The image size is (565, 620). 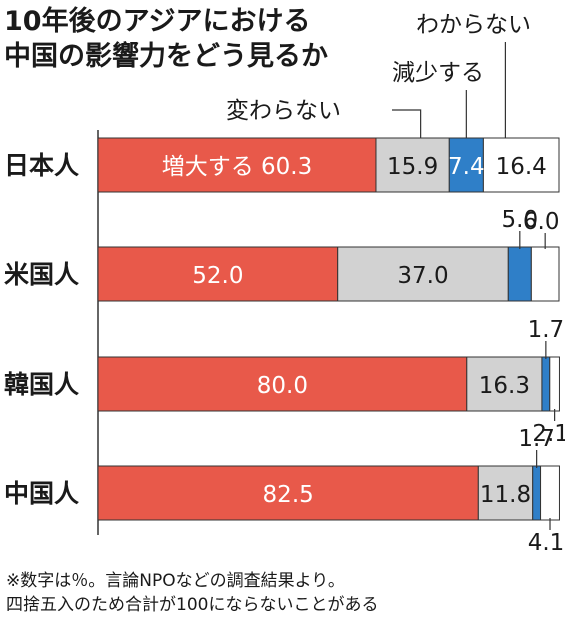 What do you see at coordinates (41, 493) in the screenshot?
I see `category-label: 中国人` at bounding box center [41, 493].